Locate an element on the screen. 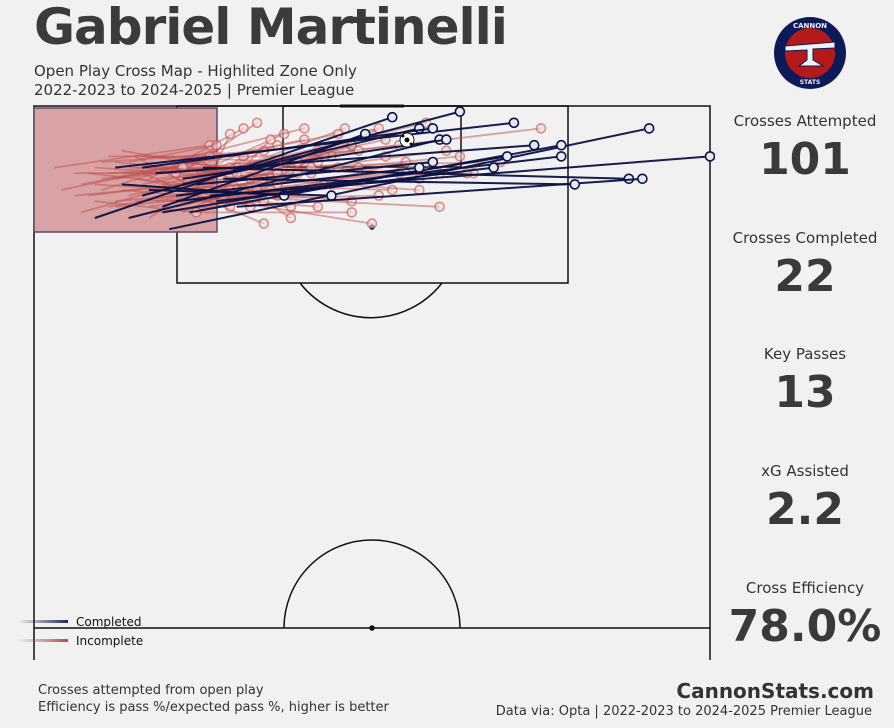  legend-label-completed: Completed is located at coordinates (109, 621).